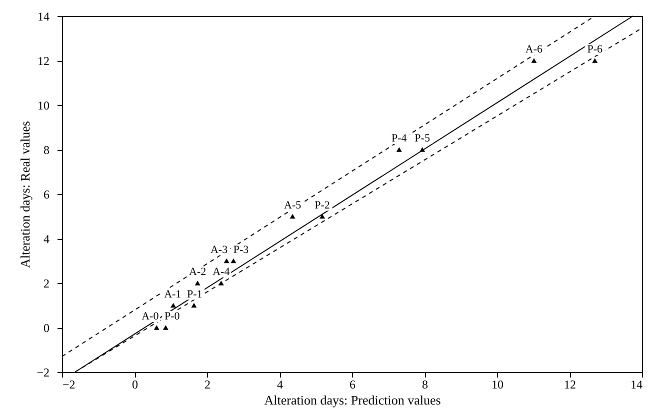 The height and width of the screenshot is (420, 650). What do you see at coordinates (47, 239) in the screenshot?
I see `y-tick-label: 4` at bounding box center [47, 239].